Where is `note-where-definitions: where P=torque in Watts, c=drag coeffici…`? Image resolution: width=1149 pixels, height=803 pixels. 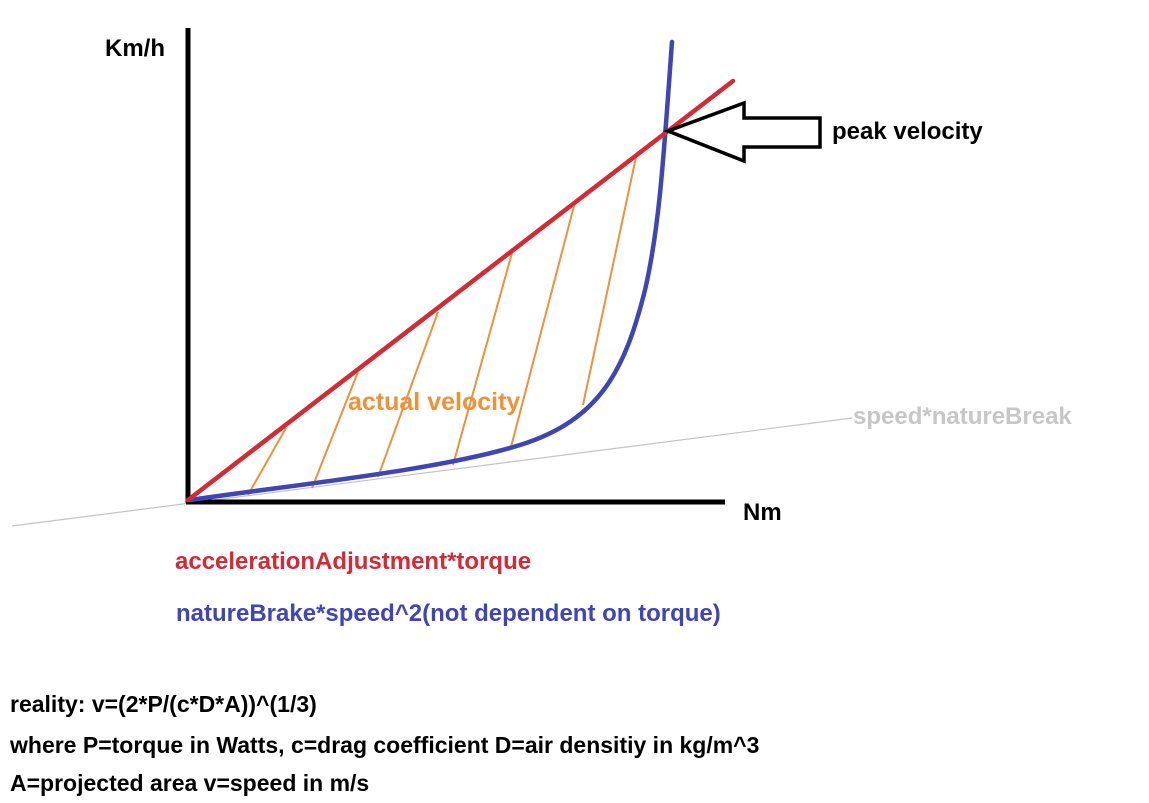
note-where-definitions: where P=torque in Watts, c=drag coeffici… is located at coordinates (385, 745).